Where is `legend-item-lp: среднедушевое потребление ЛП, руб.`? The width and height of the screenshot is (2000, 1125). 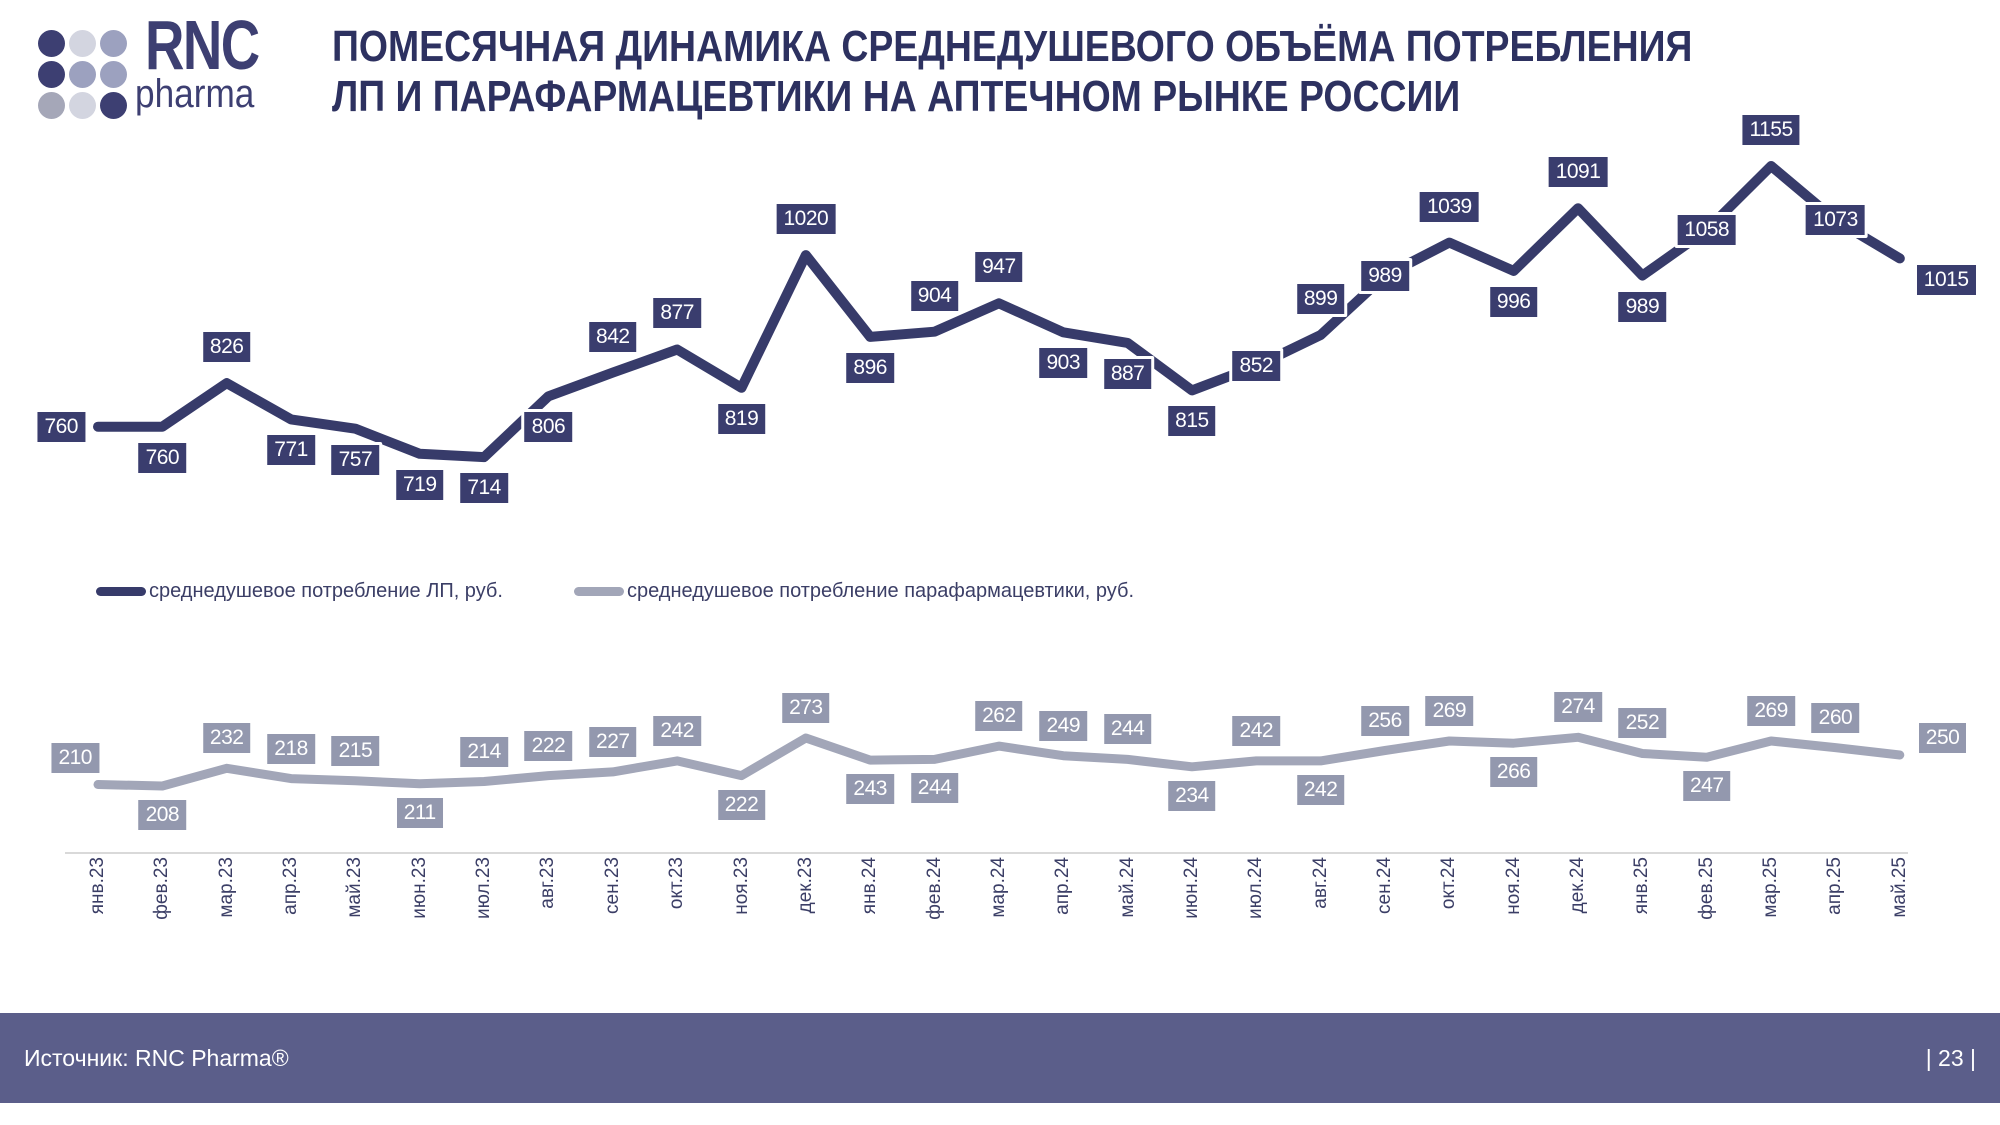 legend-item-lp: среднедушевое потребление ЛП, руб. is located at coordinates (299, 591).